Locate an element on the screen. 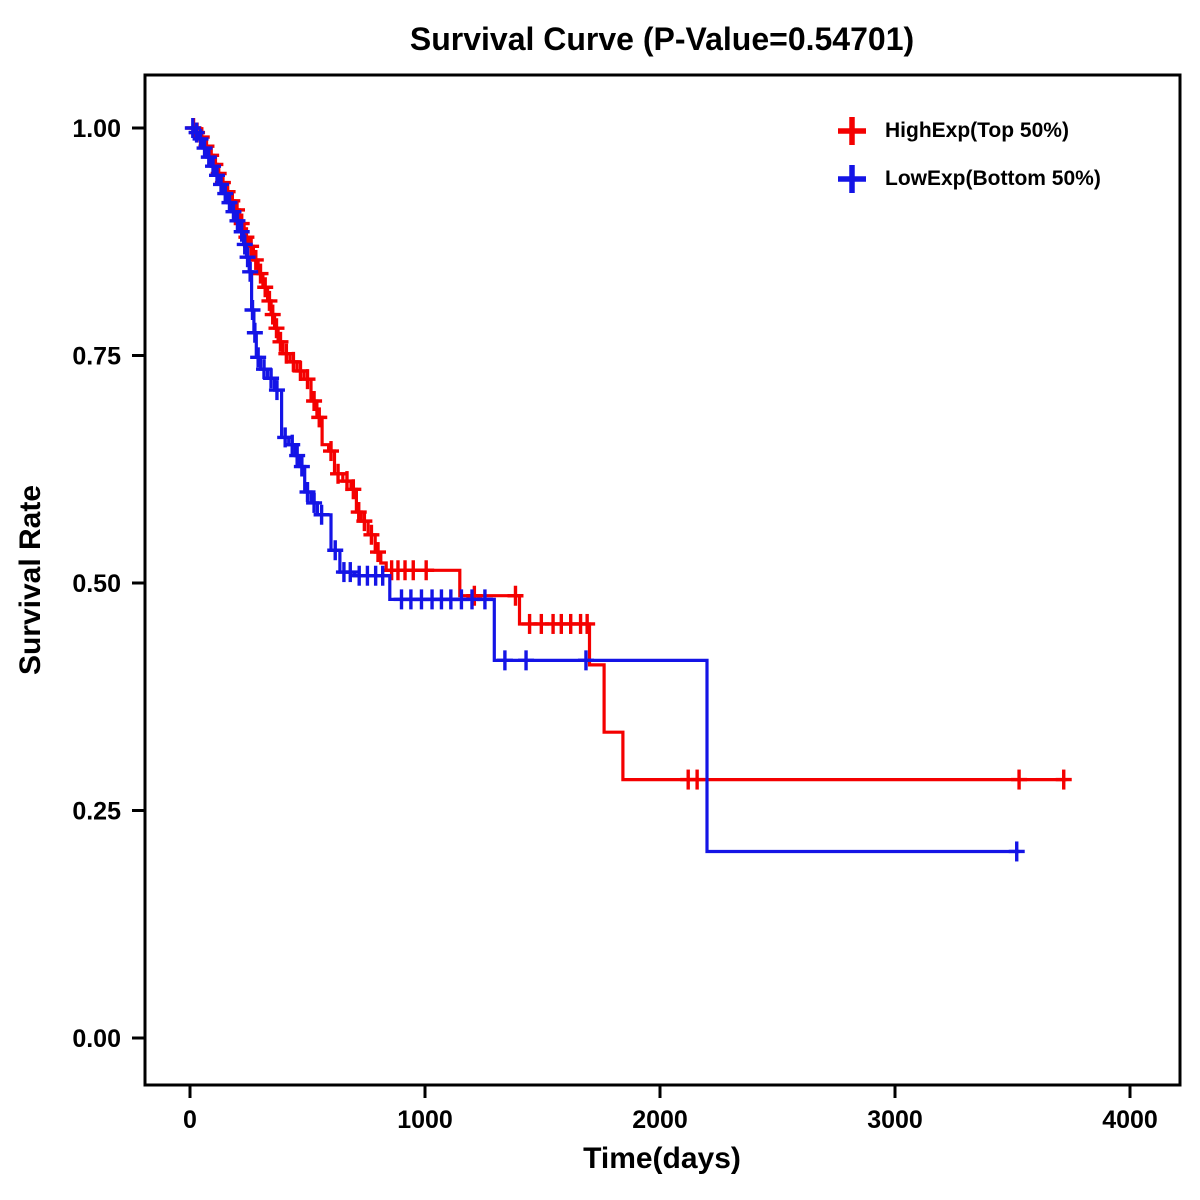  y-tick-label: 1.00 is located at coordinates (96, 129).